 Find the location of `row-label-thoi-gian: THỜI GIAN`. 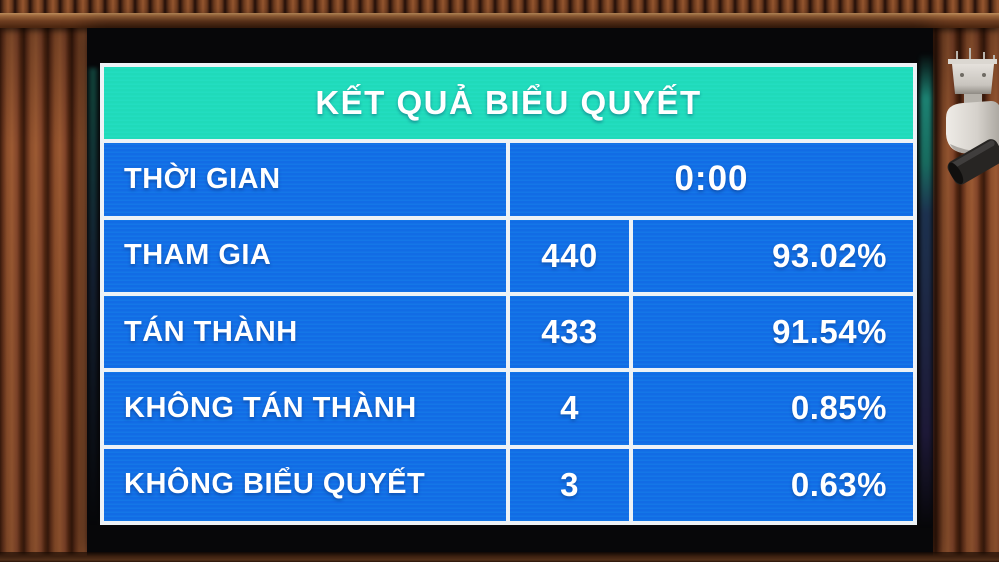

row-label-thoi-gian: THỜI GIAN is located at coordinates (305, 179).